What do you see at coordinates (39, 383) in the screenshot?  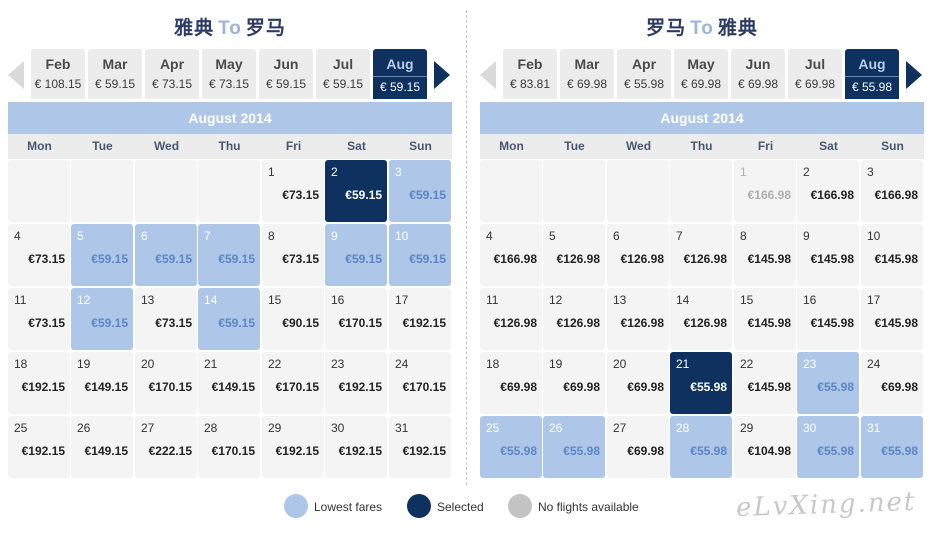 I see `calendar-day-18: 18 €192.15` at bounding box center [39, 383].